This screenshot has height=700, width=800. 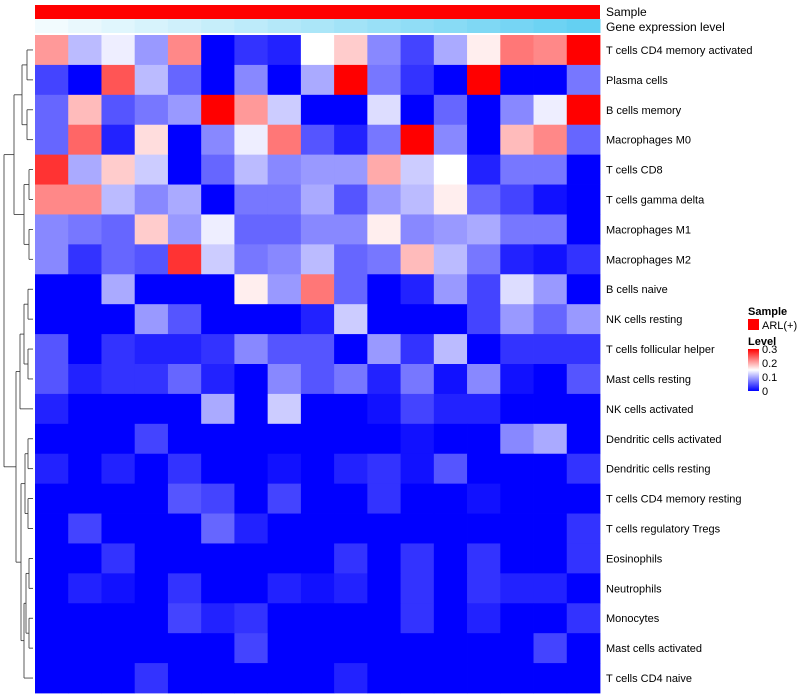 What do you see at coordinates (769, 378) in the screenshot?
I see `legend-level-tick: 0.1` at bounding box center [769, 378].